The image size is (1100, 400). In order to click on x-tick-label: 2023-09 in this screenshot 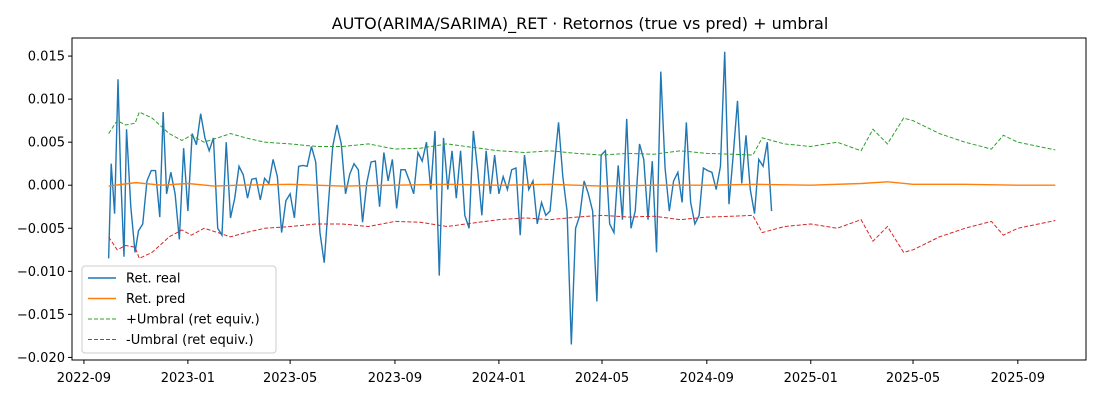, I will do `click(395, 378)`.